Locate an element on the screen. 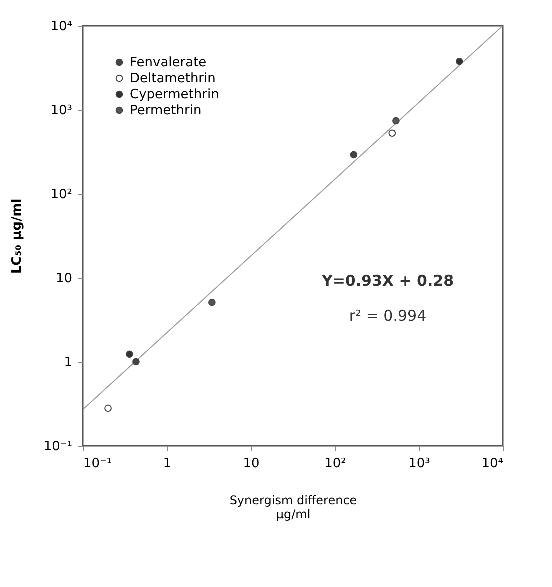 The image size is (552, 587). y-tick-label: 10 is located at coordinates (64, 279).